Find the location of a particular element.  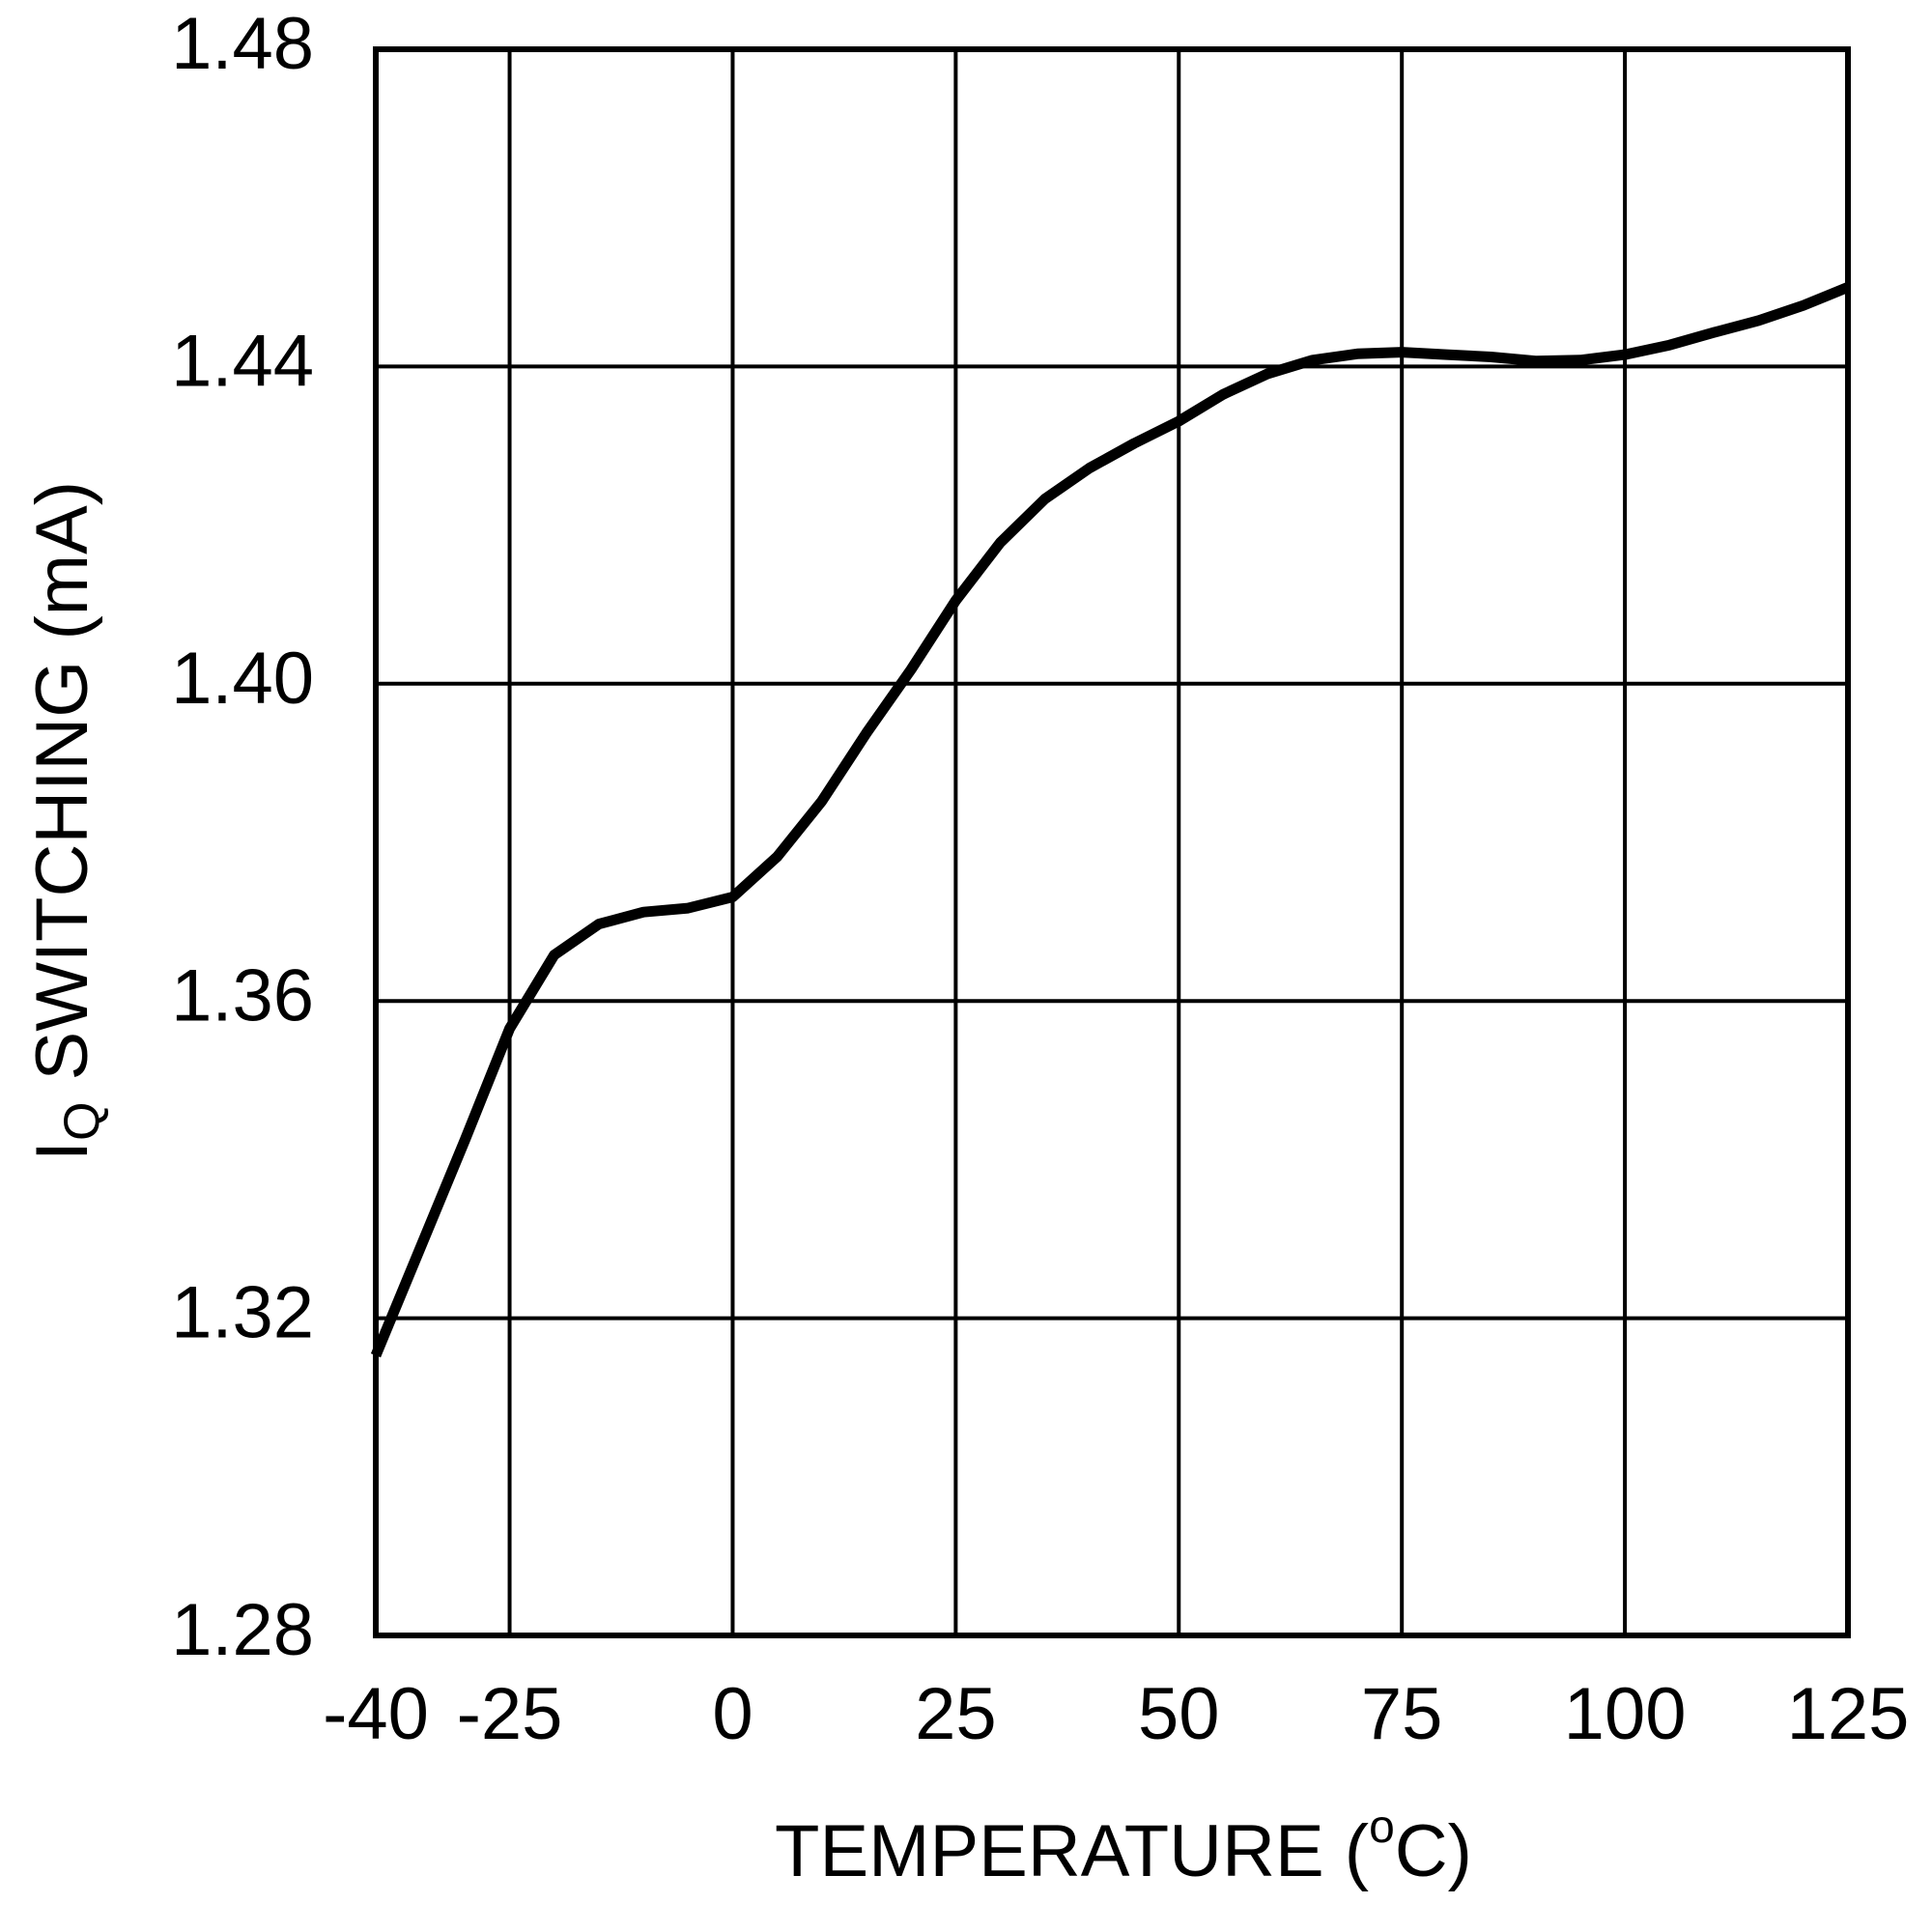

x-label-part: TEMPERATURE ( is located at coordinates (1072, 1851).